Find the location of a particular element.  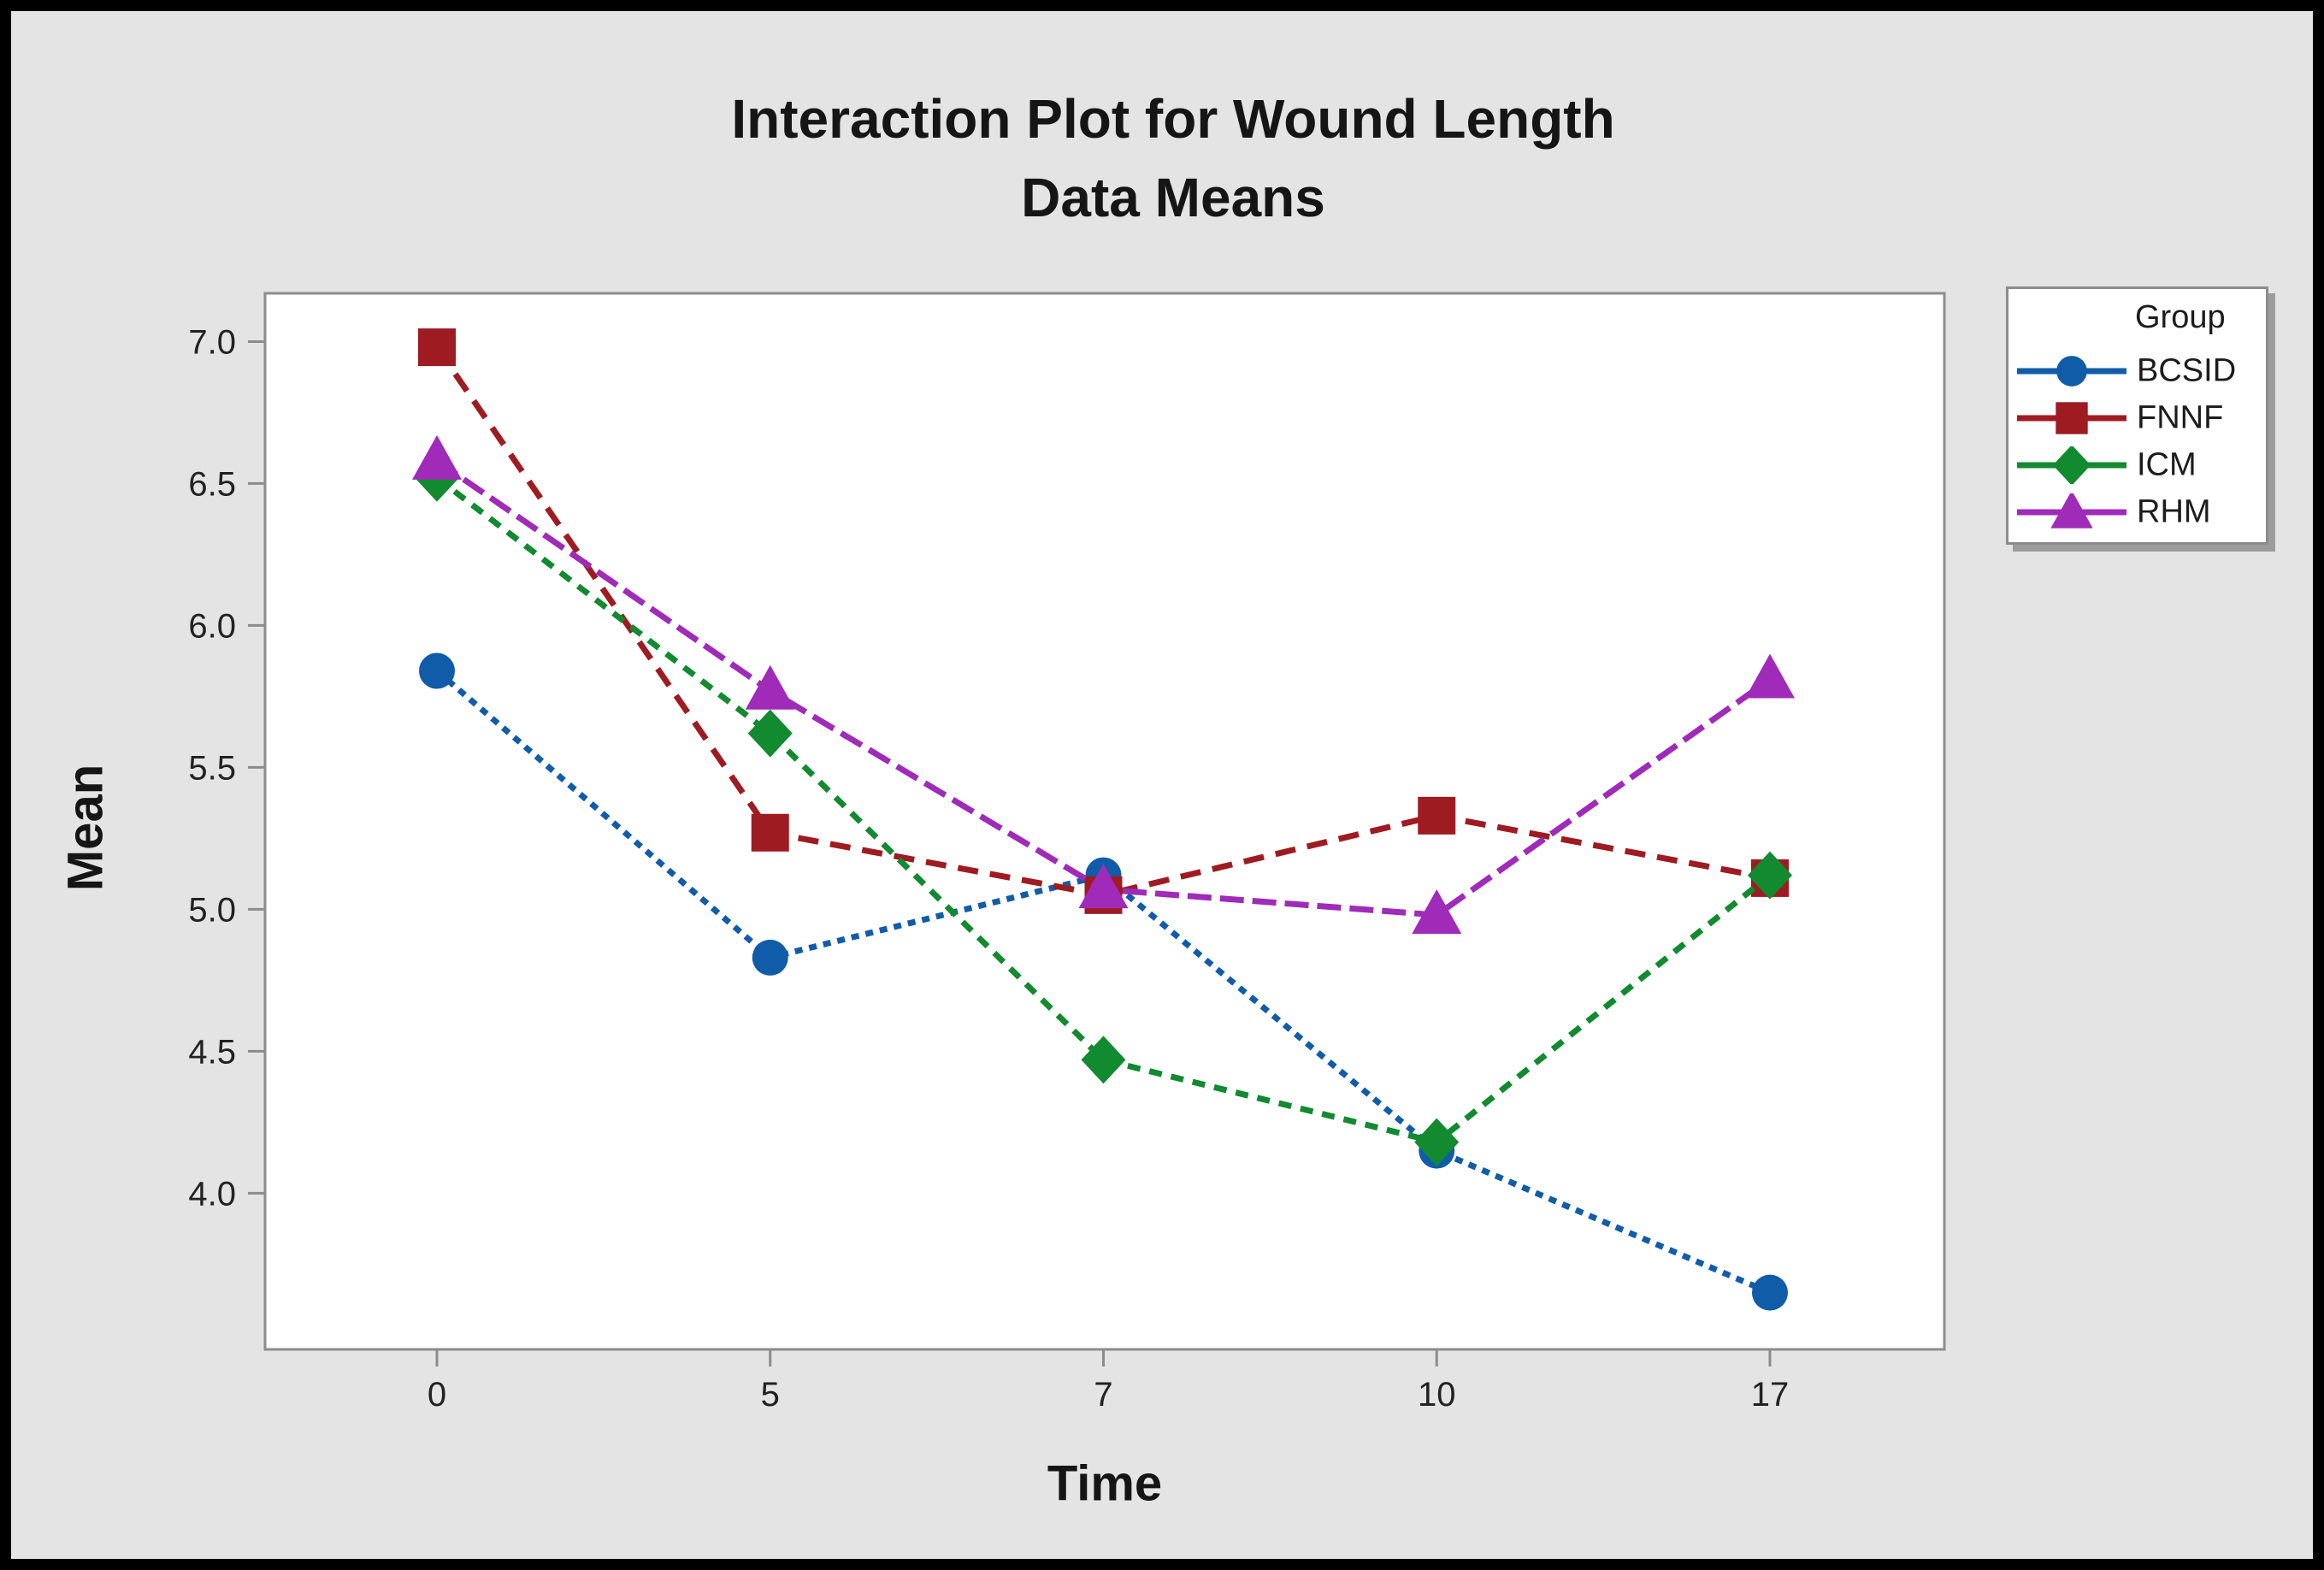

legend-sample-fnnf is located at coordinates (2071, 418).